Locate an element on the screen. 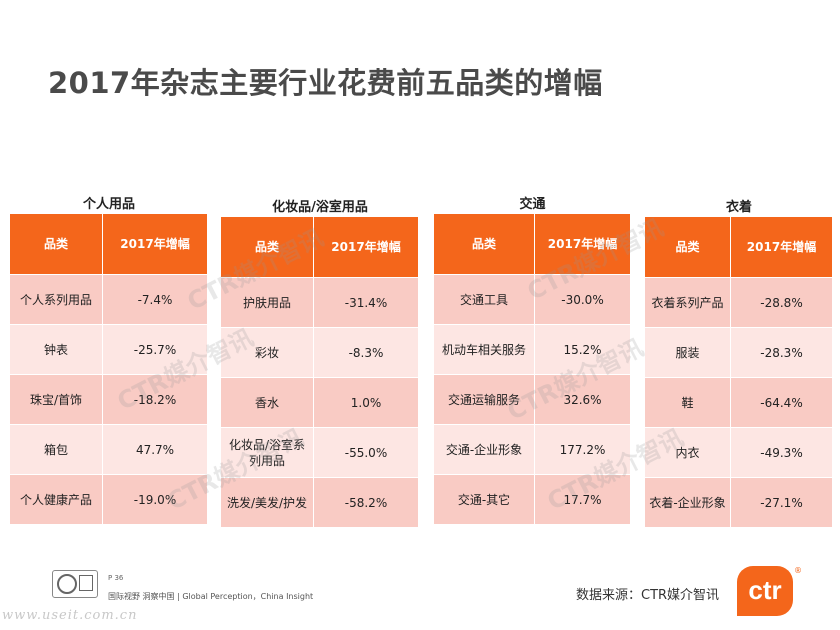  growth-cell: -7.4% is located at coordinates (155, 300).